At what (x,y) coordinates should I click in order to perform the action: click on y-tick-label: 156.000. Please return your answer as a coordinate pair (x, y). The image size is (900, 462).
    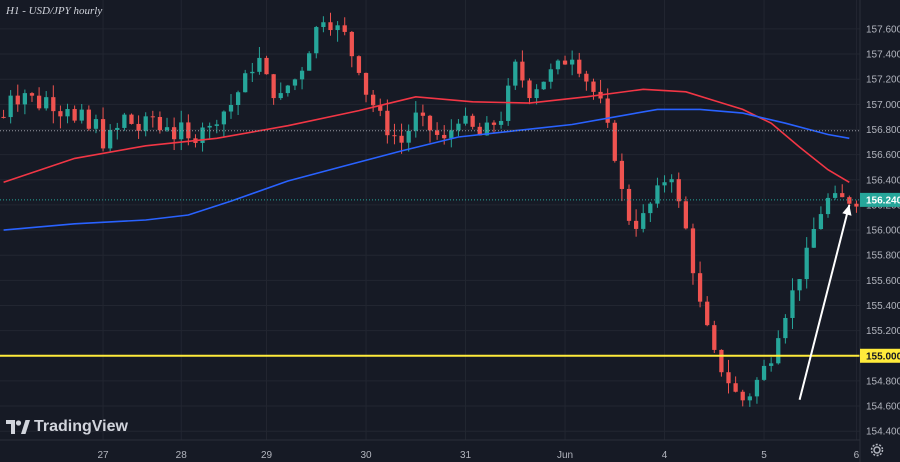
    Looking at the image, I should click on (883, 231).